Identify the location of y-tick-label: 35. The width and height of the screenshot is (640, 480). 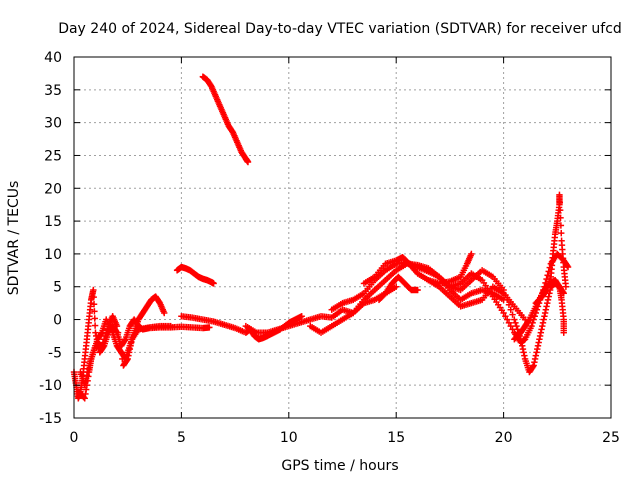
(53, 91).